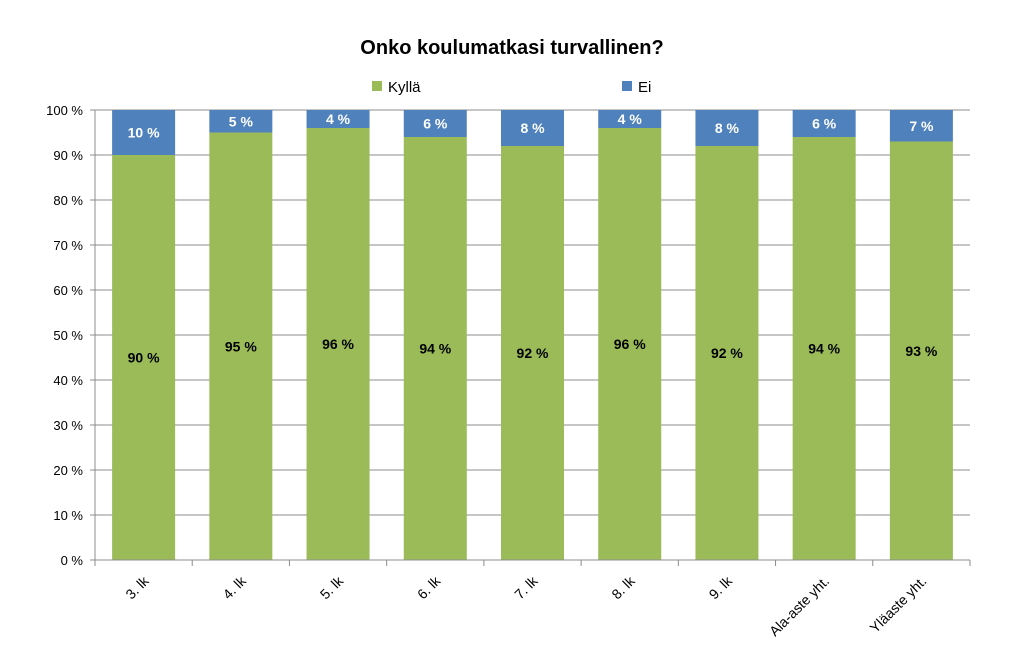 The image size is (1024, 663). I want to click on y-tick-label: 0 %, so click(72, 560).